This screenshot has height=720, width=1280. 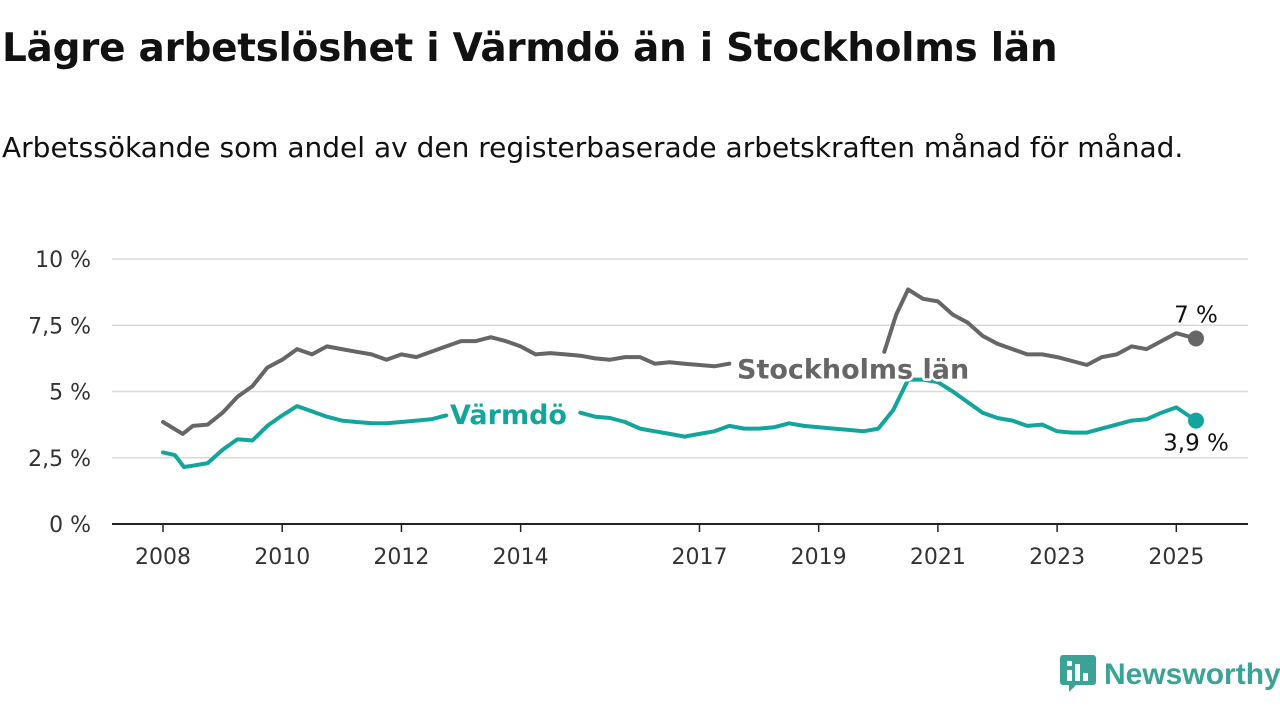 I want to click on y-axis: 0 % 2,5 % 5 % 7,5 % 10 %, so click(x=59, y=393).